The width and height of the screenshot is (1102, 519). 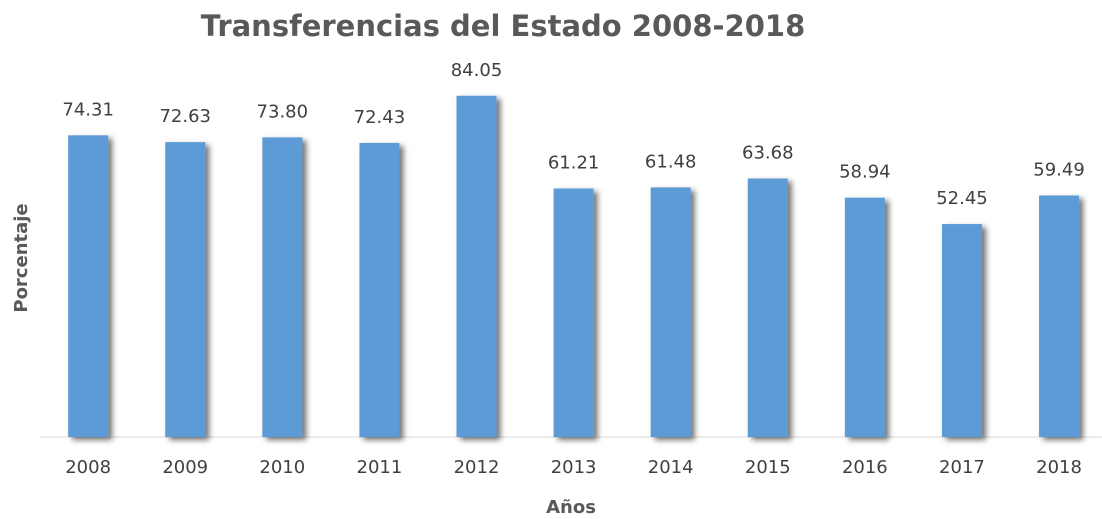 I want to click on x-axis-title: Años, so click(x=571, y=507).